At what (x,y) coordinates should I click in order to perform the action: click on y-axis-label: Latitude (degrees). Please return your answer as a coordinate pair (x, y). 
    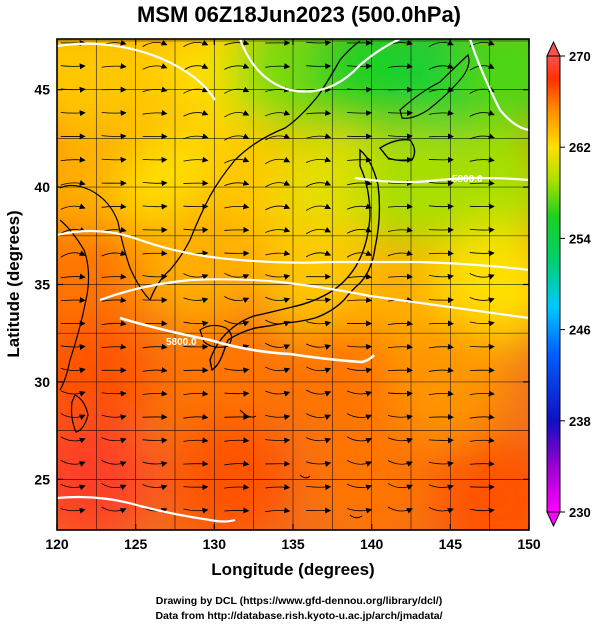
    Looking at the image, I should click on (13, 283).